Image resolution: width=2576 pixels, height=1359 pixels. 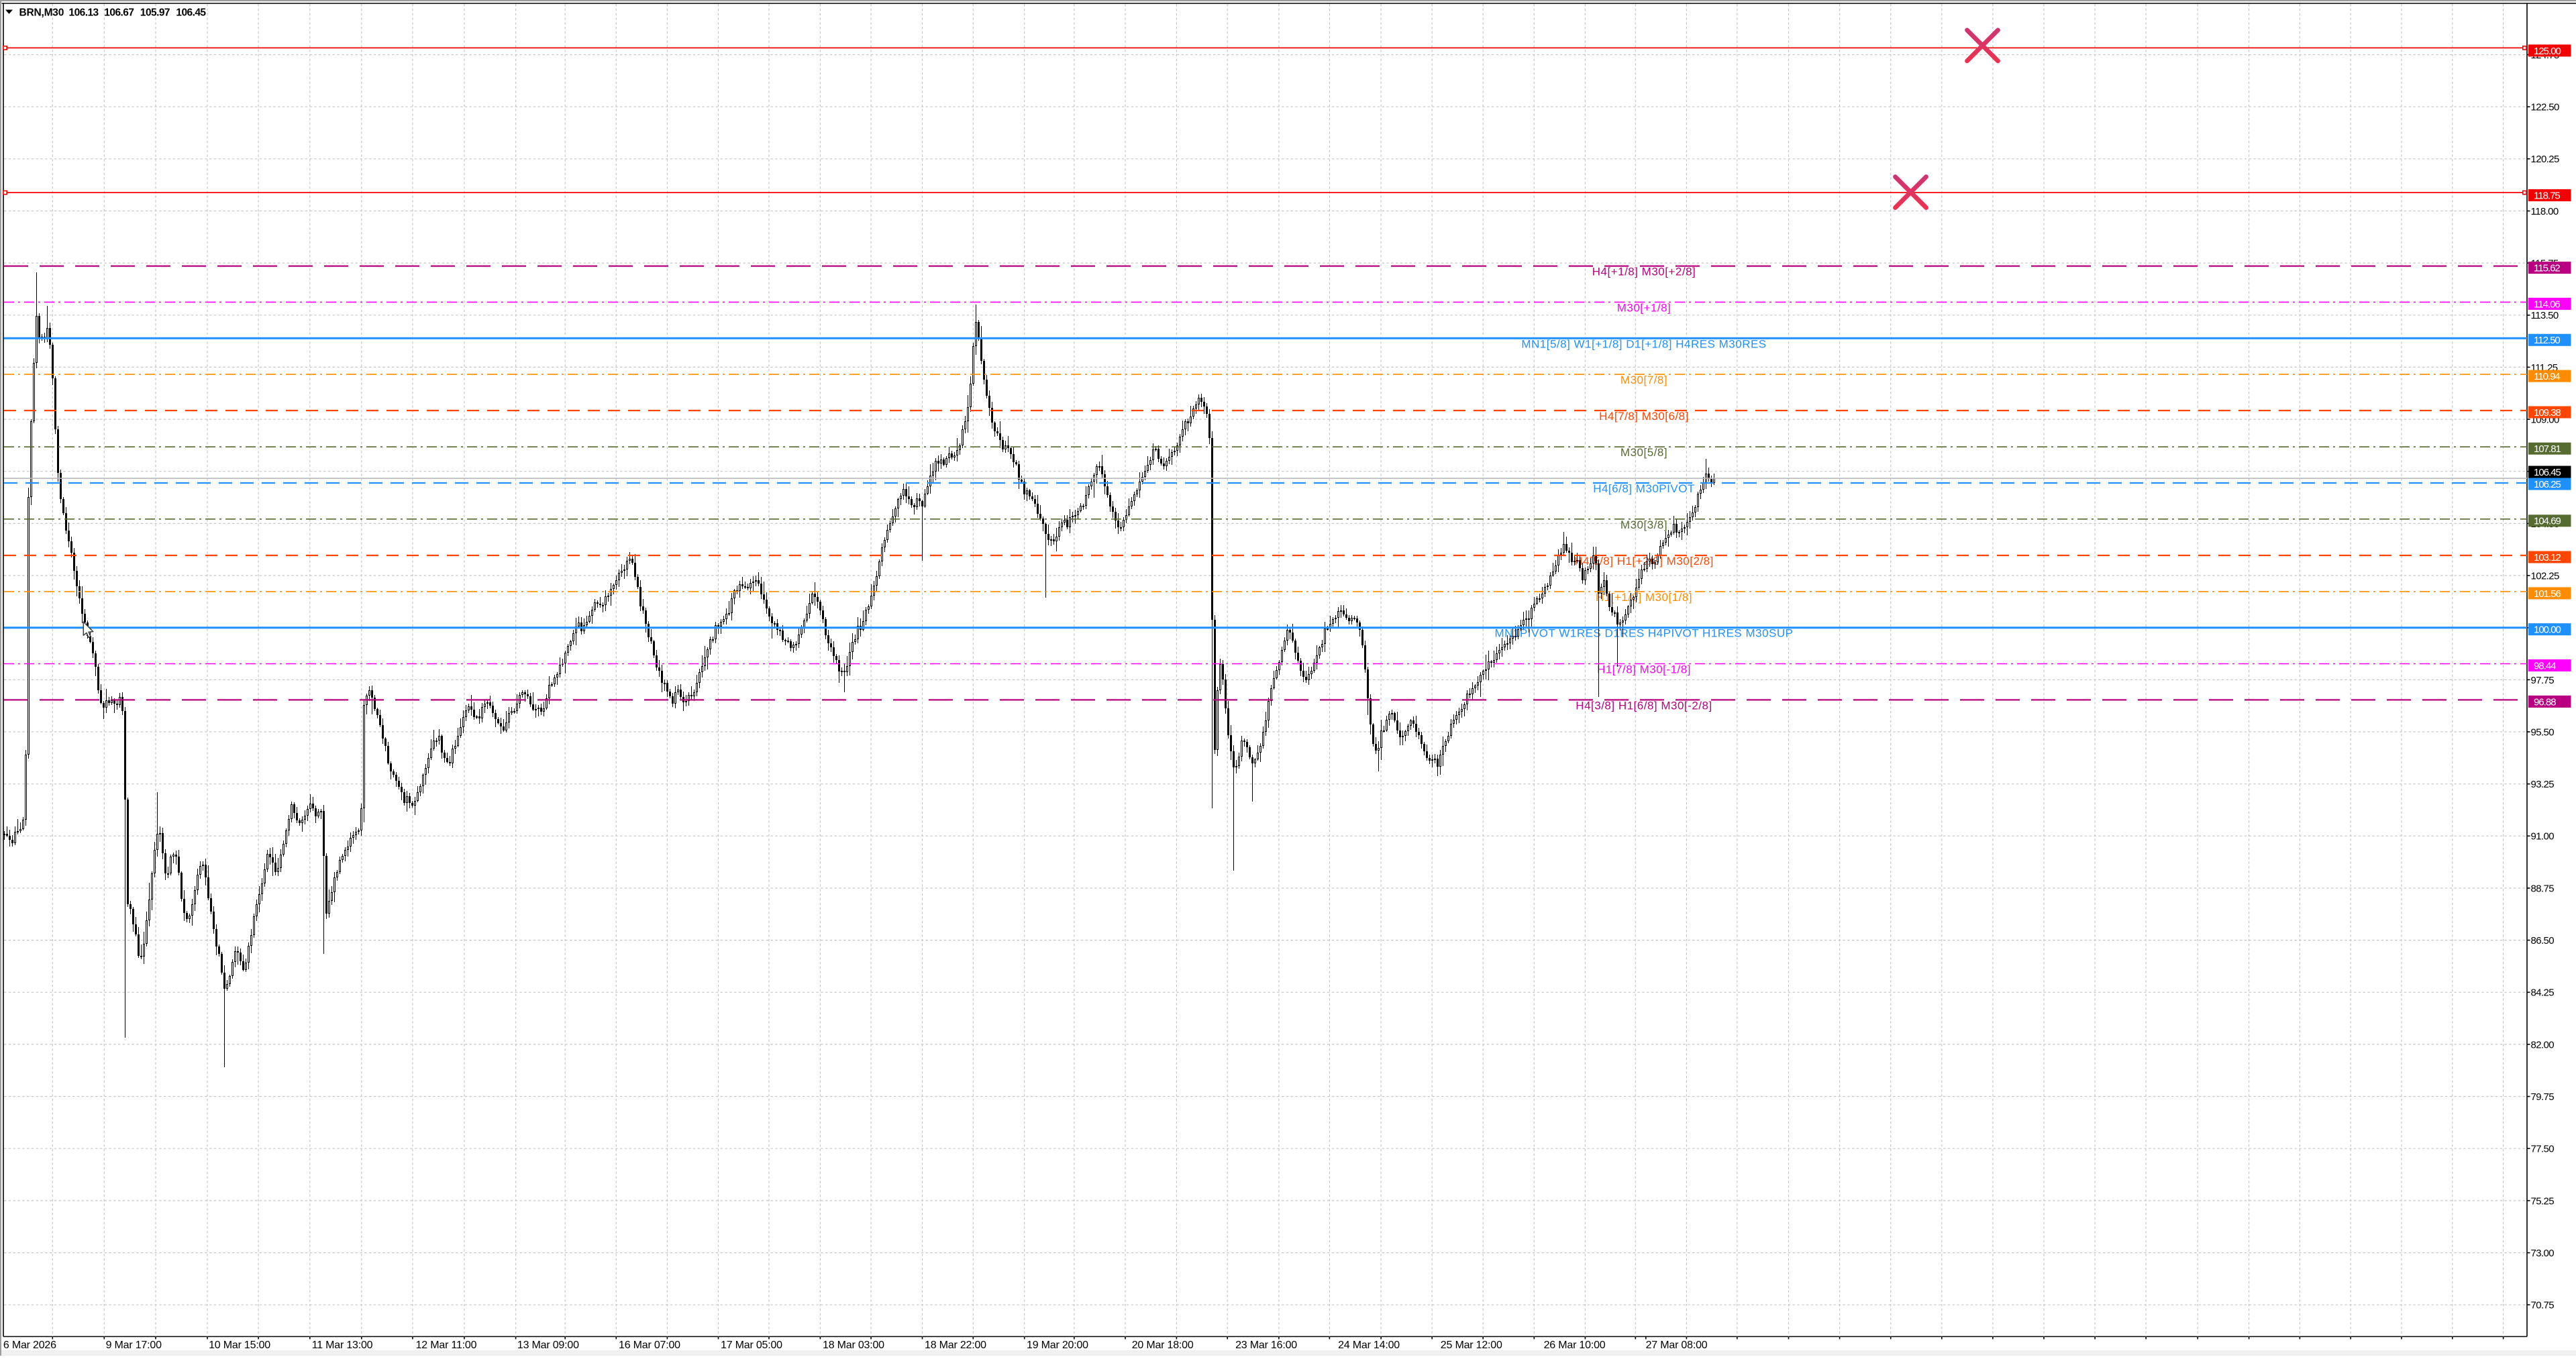 I want to click on svg-text: 101.56, so click(x=2547, y=594).